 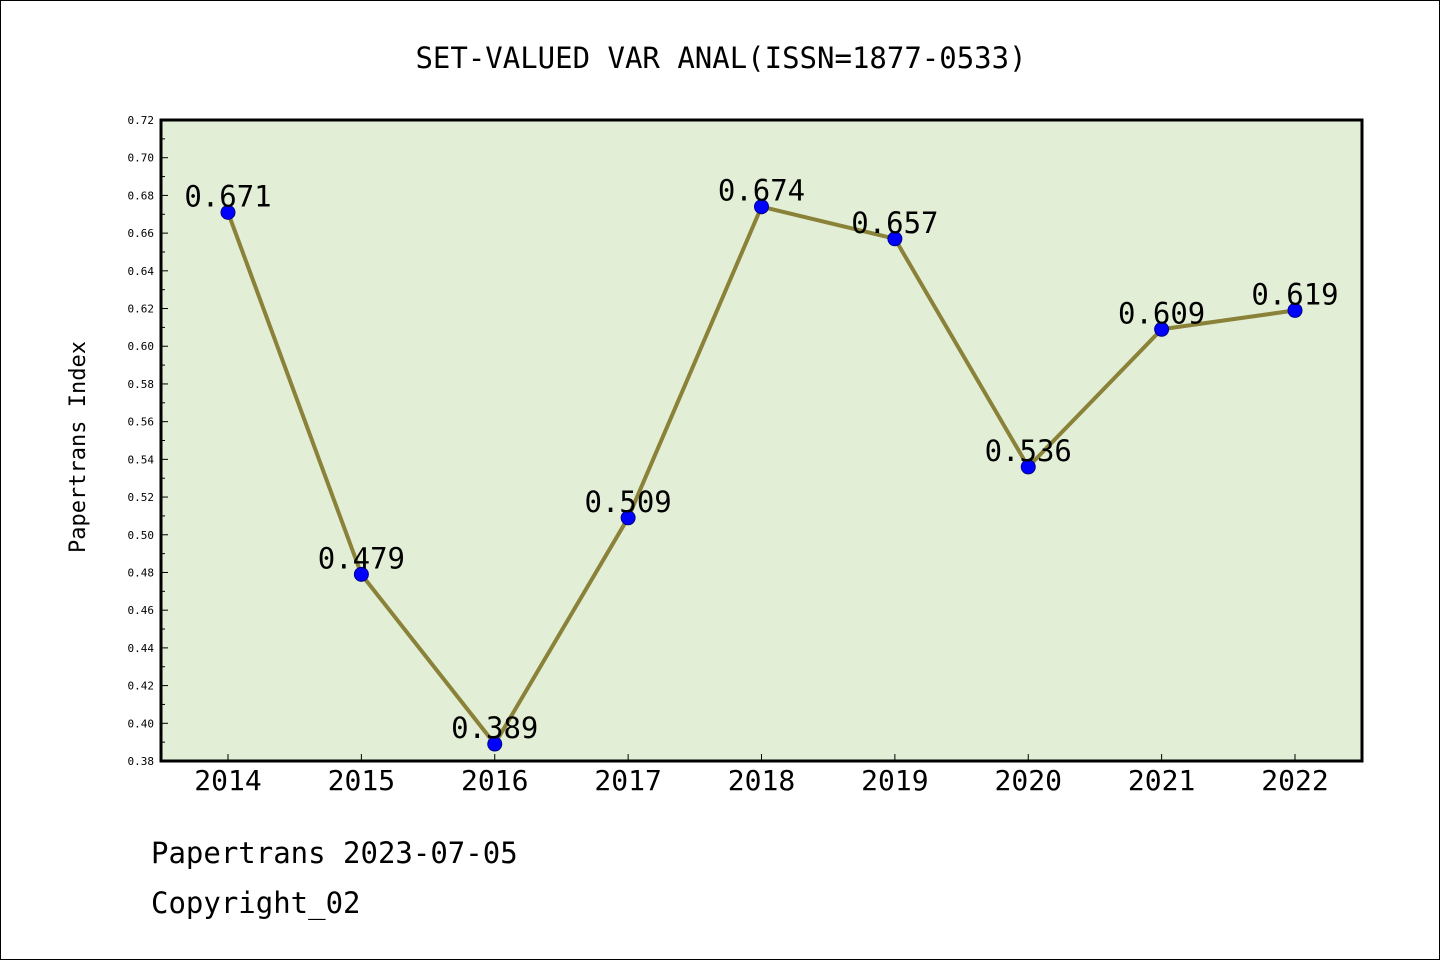 What do you see at coordinates (141, 535) in the screenshot?
I see `y-tick-label: 0.50` at bounding box center [141, 535].